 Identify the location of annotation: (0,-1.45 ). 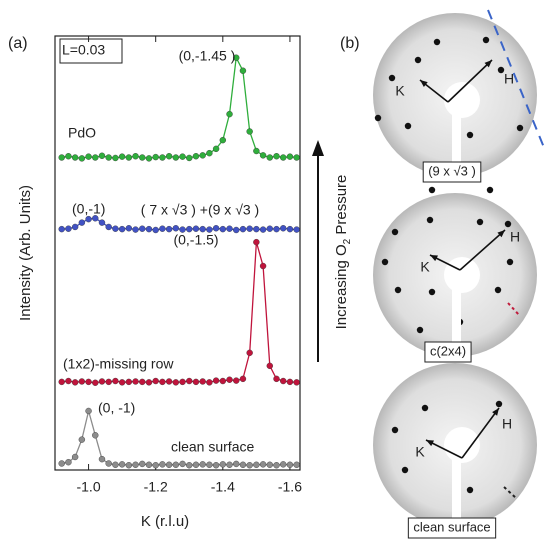
(207, 56).